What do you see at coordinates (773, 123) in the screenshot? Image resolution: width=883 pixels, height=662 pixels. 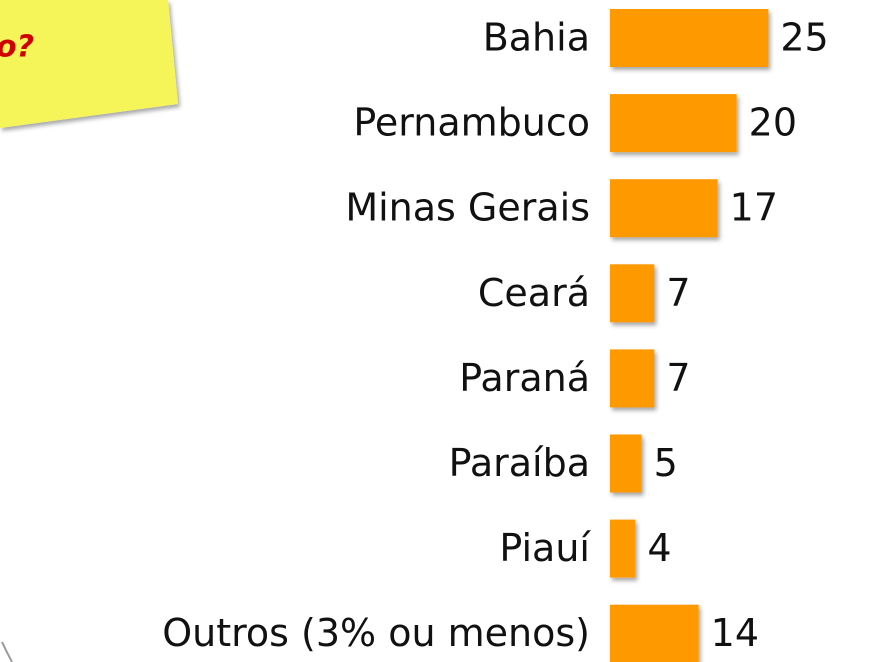 I see `value-label: 20` at bounding box center [773, 123].